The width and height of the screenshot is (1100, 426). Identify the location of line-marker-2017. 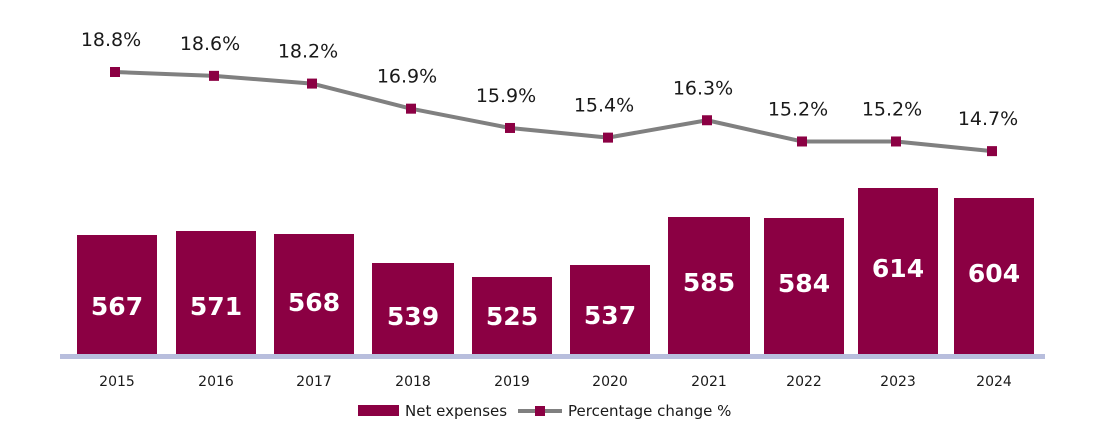
(312, 83).